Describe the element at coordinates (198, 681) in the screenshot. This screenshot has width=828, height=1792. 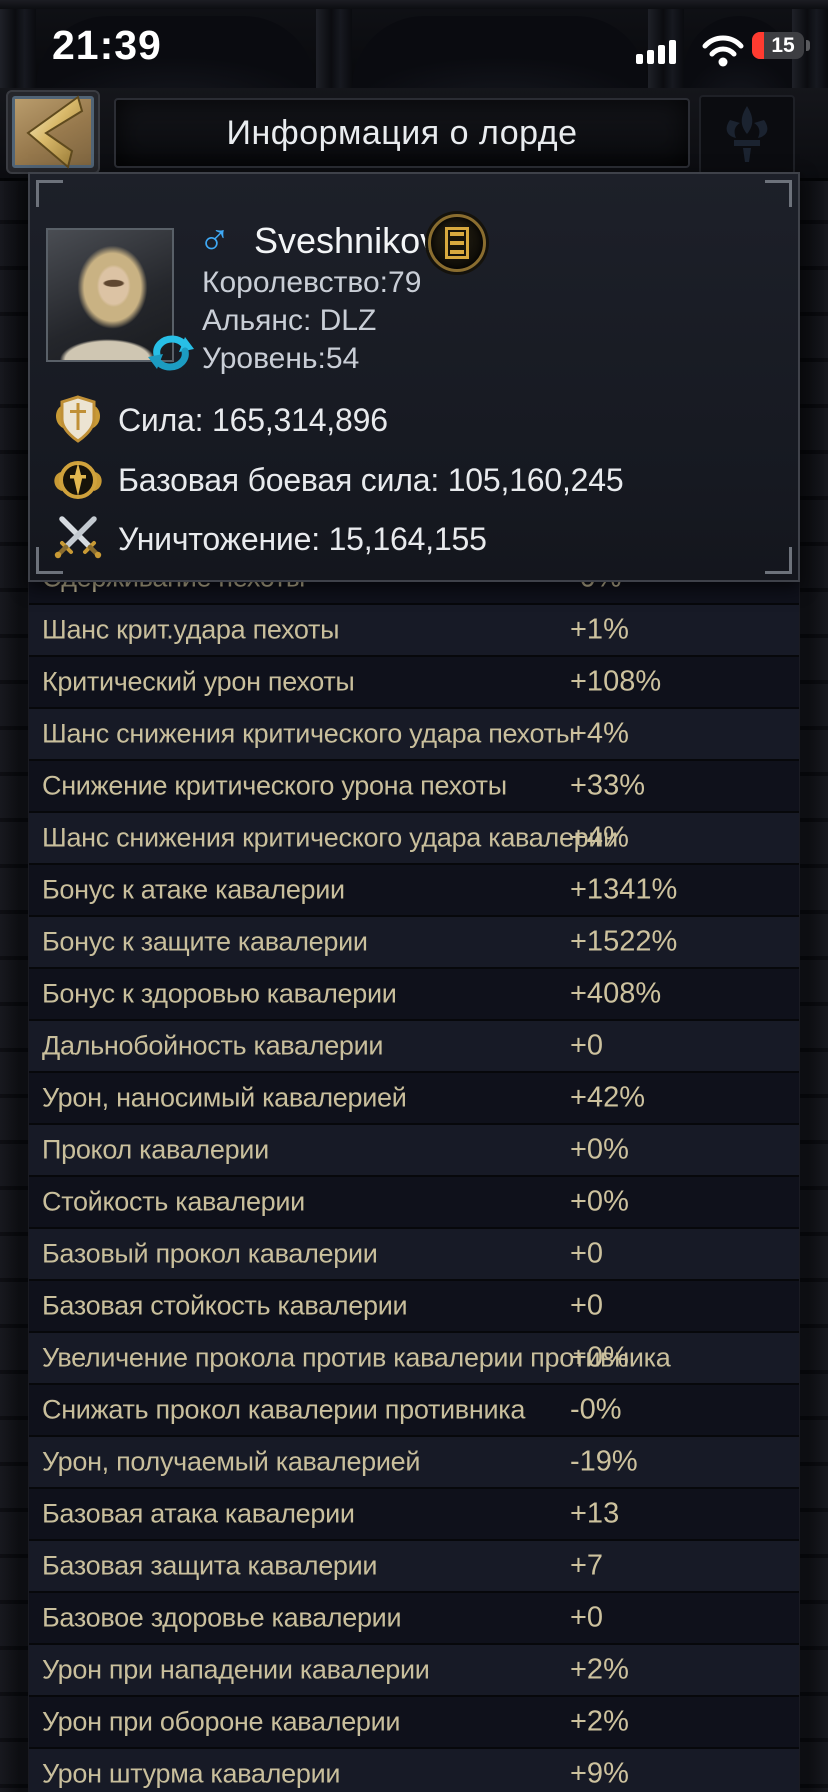
I see `stat-label: Критический урон пехоты` at that location.